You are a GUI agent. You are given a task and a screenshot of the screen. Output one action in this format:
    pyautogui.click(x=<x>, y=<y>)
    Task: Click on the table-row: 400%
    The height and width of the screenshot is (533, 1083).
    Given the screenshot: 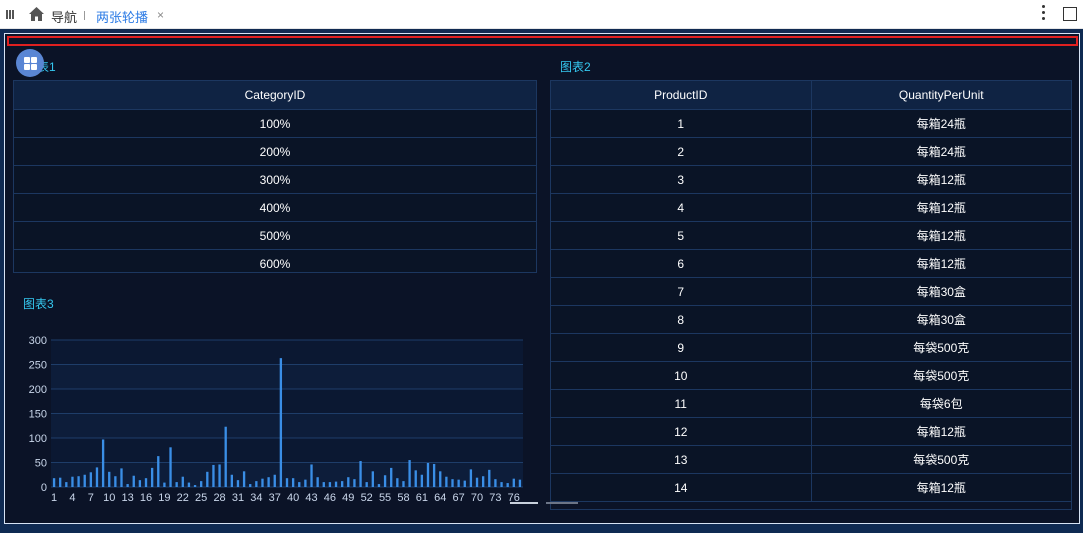 What is the action you would take?
    pyautogui.click(x=275, y=207)
    